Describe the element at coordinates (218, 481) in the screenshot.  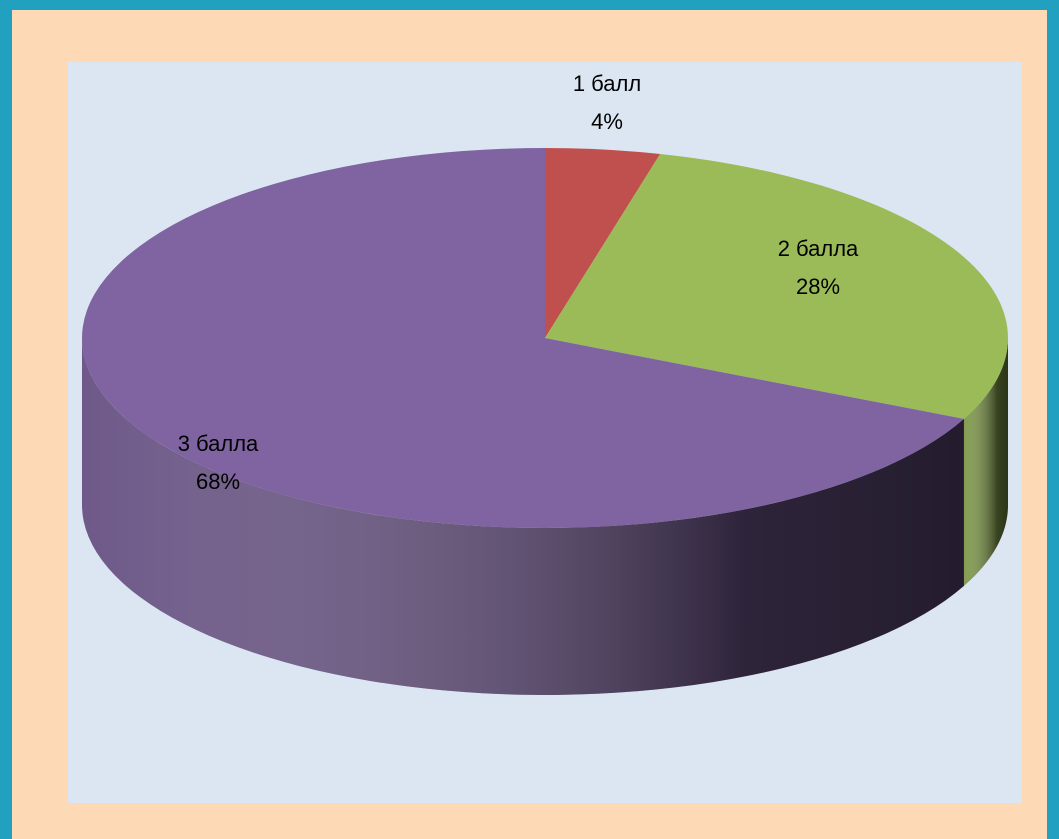
I see `slice-value-label: 68%` at that location.